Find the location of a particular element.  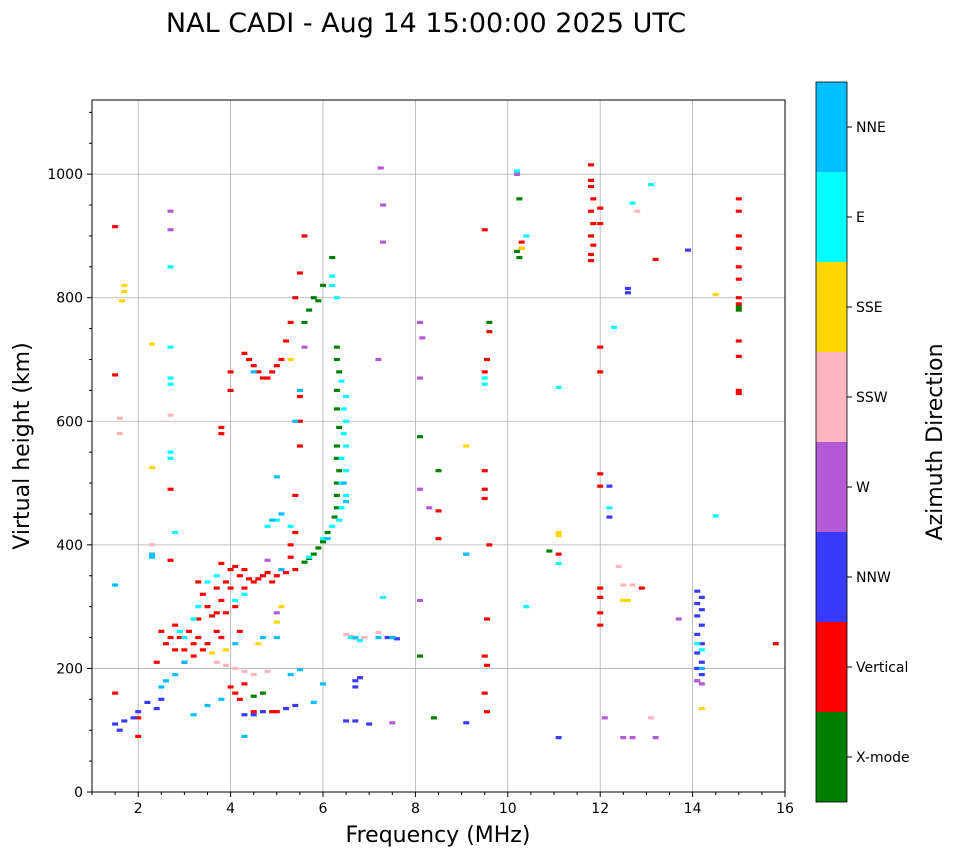

x-tick-label: 8 is located at coordinates (415, 809).